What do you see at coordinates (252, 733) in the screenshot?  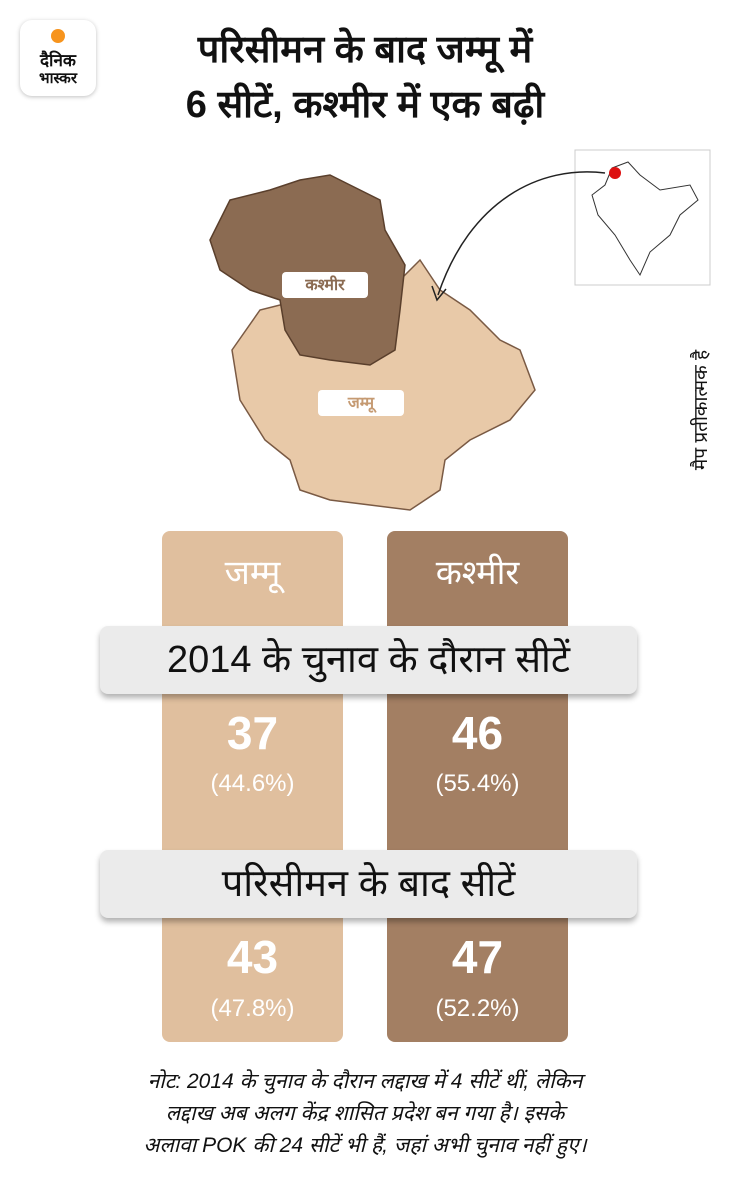 I see `seats: 37` at bounding box center [252, 733].